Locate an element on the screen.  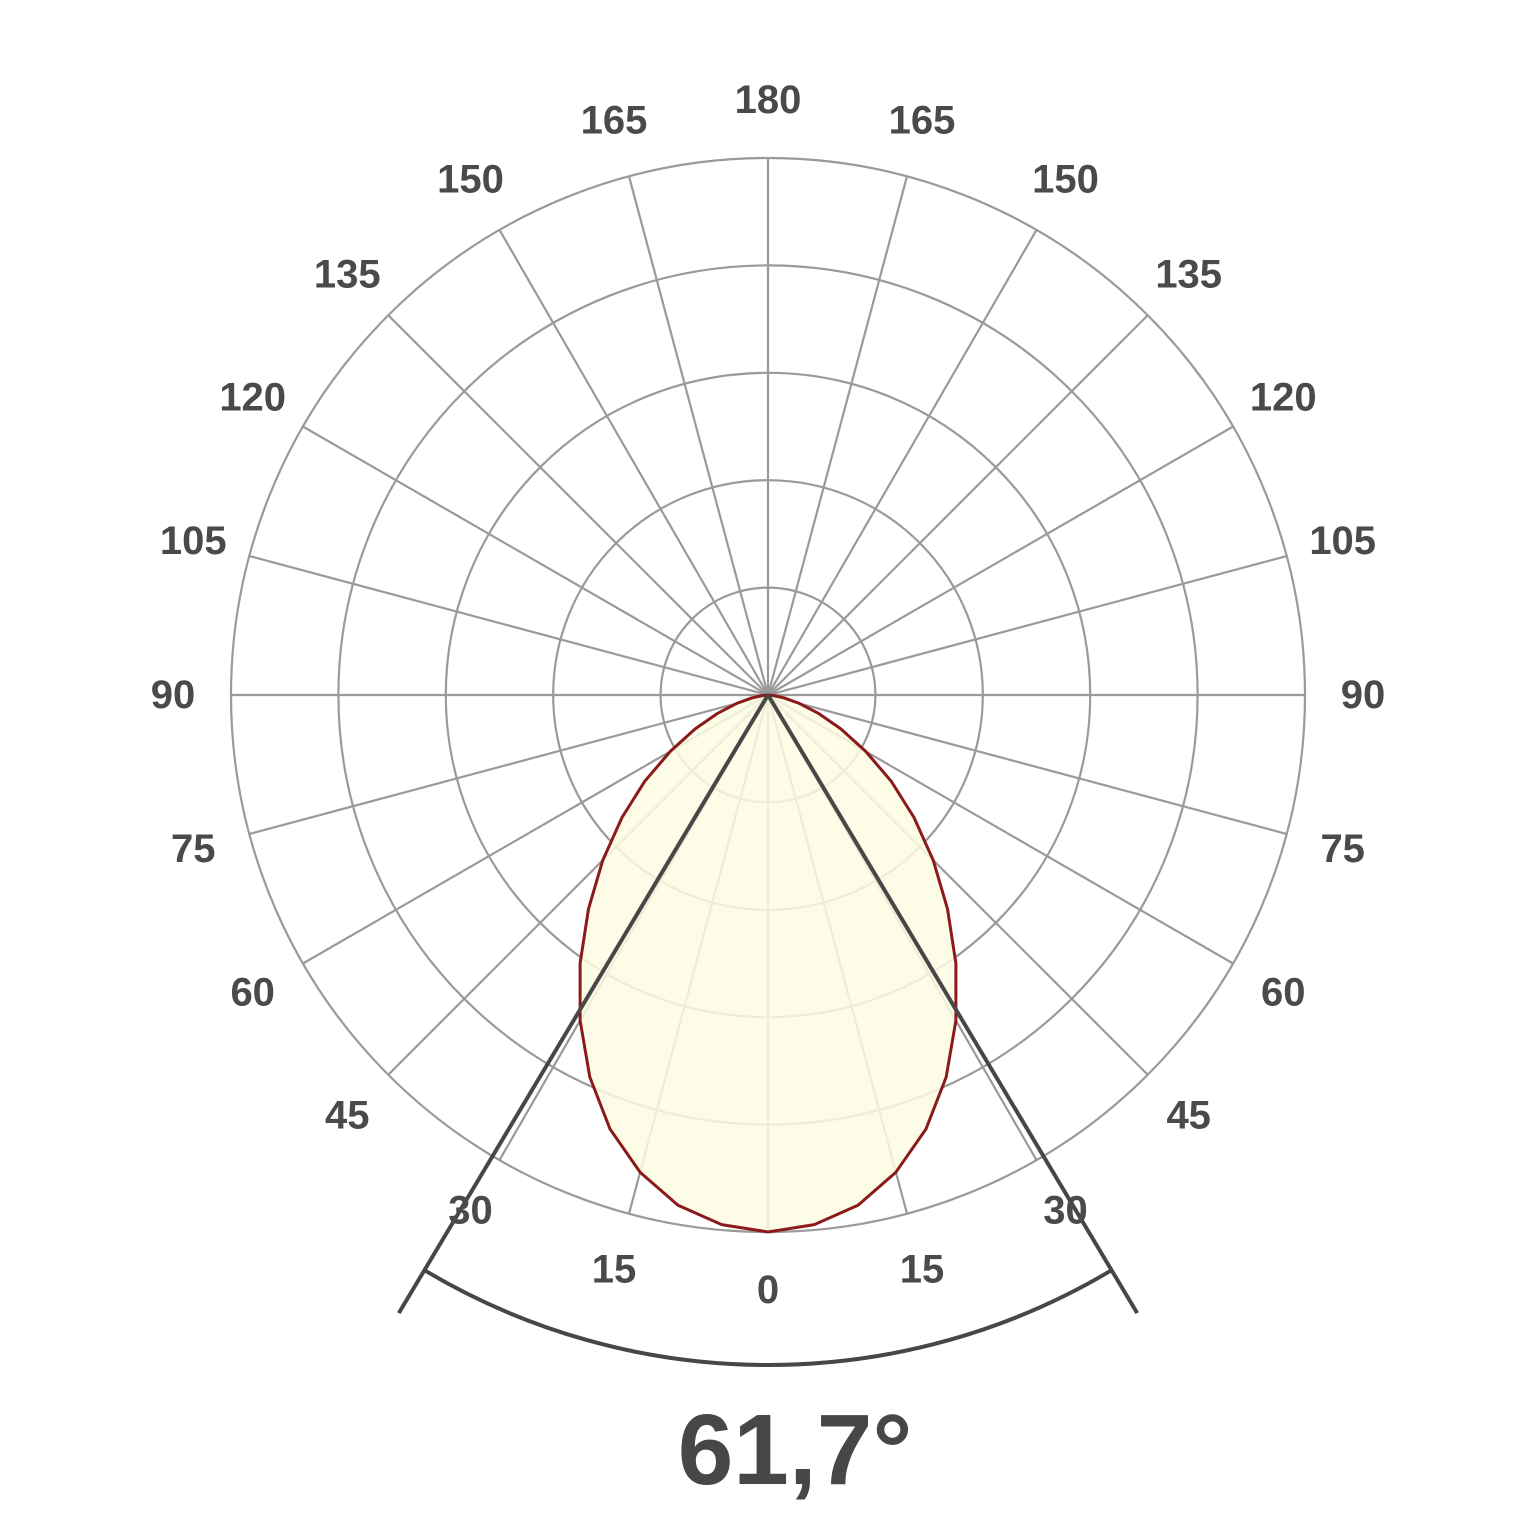
intensity-curve is located at coordinates (768, 963).